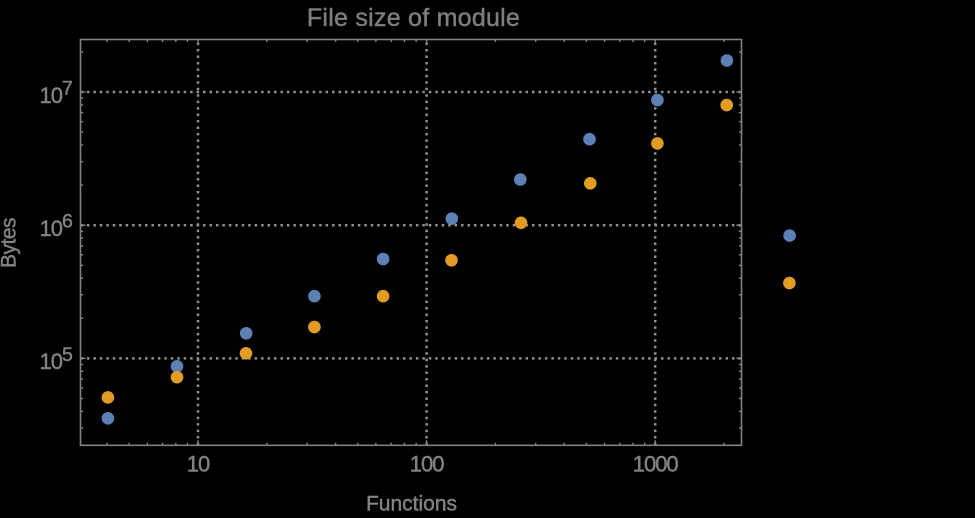 The height and width of the screenshot is (518, 975). What do you see at coordinates (413, 18) in the screenshot?
I see `svg-text: File size of module` at bounding box center [413, 18].